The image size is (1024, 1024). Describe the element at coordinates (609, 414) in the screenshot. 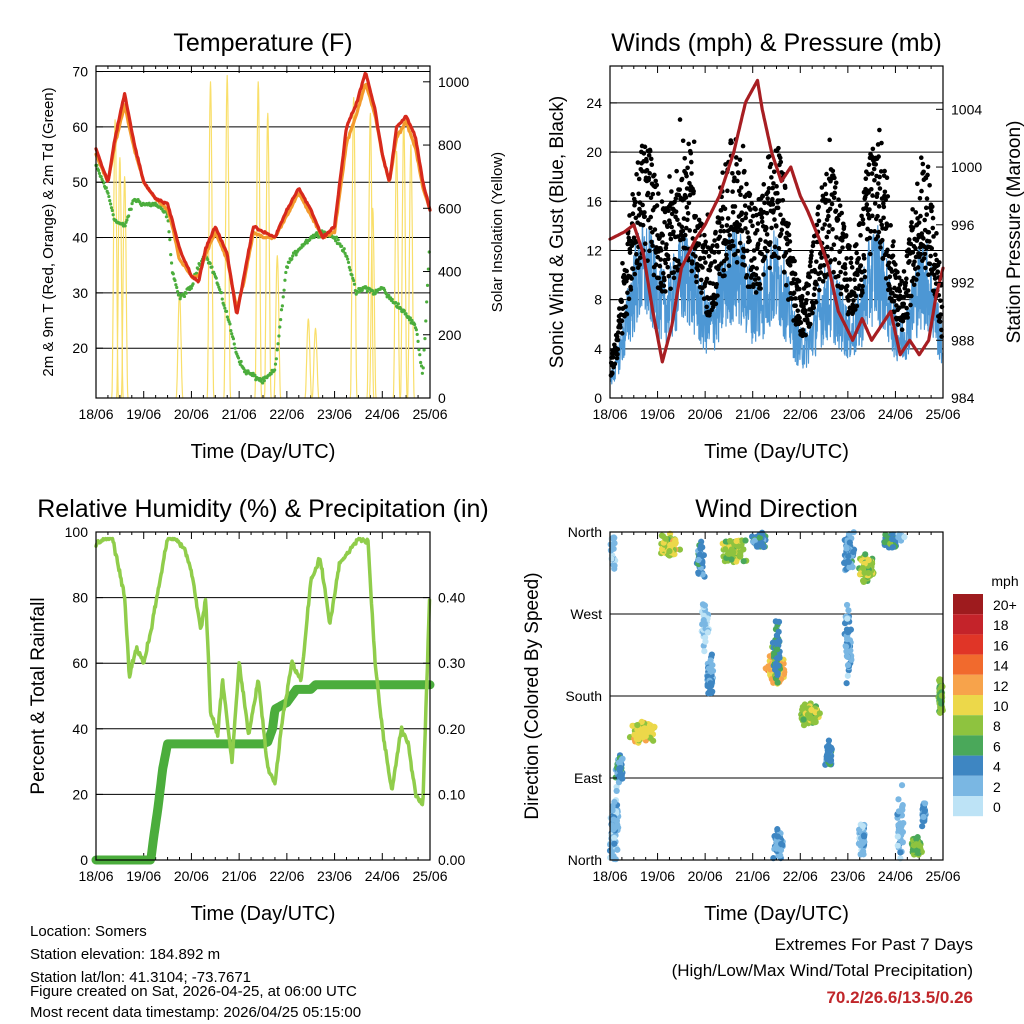

I see `x-tick-label: 18/06` at that location.